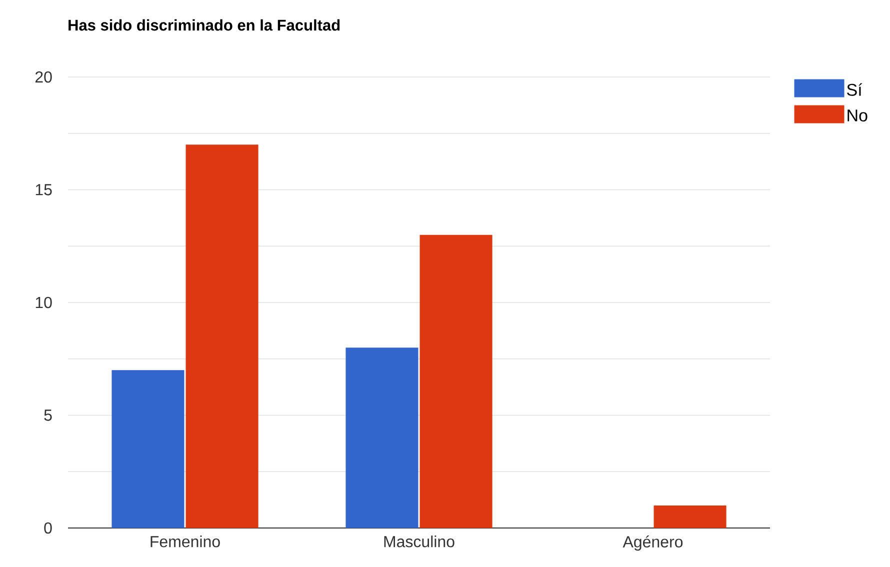 The height and width of the screenshot is (567, 890). What do you see at coordinates (419, 542) in the screenshot?
I see `x-tick-label: Masculino` at bounding box center [419, 542].